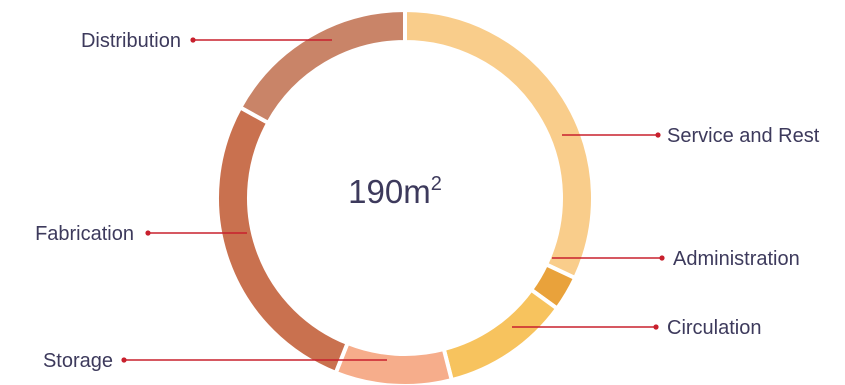 This screenshot has height=385, width=845. Describe the element at coordinates (78, 361) in the screenshot. I see `label-storage: Storage` at that location.